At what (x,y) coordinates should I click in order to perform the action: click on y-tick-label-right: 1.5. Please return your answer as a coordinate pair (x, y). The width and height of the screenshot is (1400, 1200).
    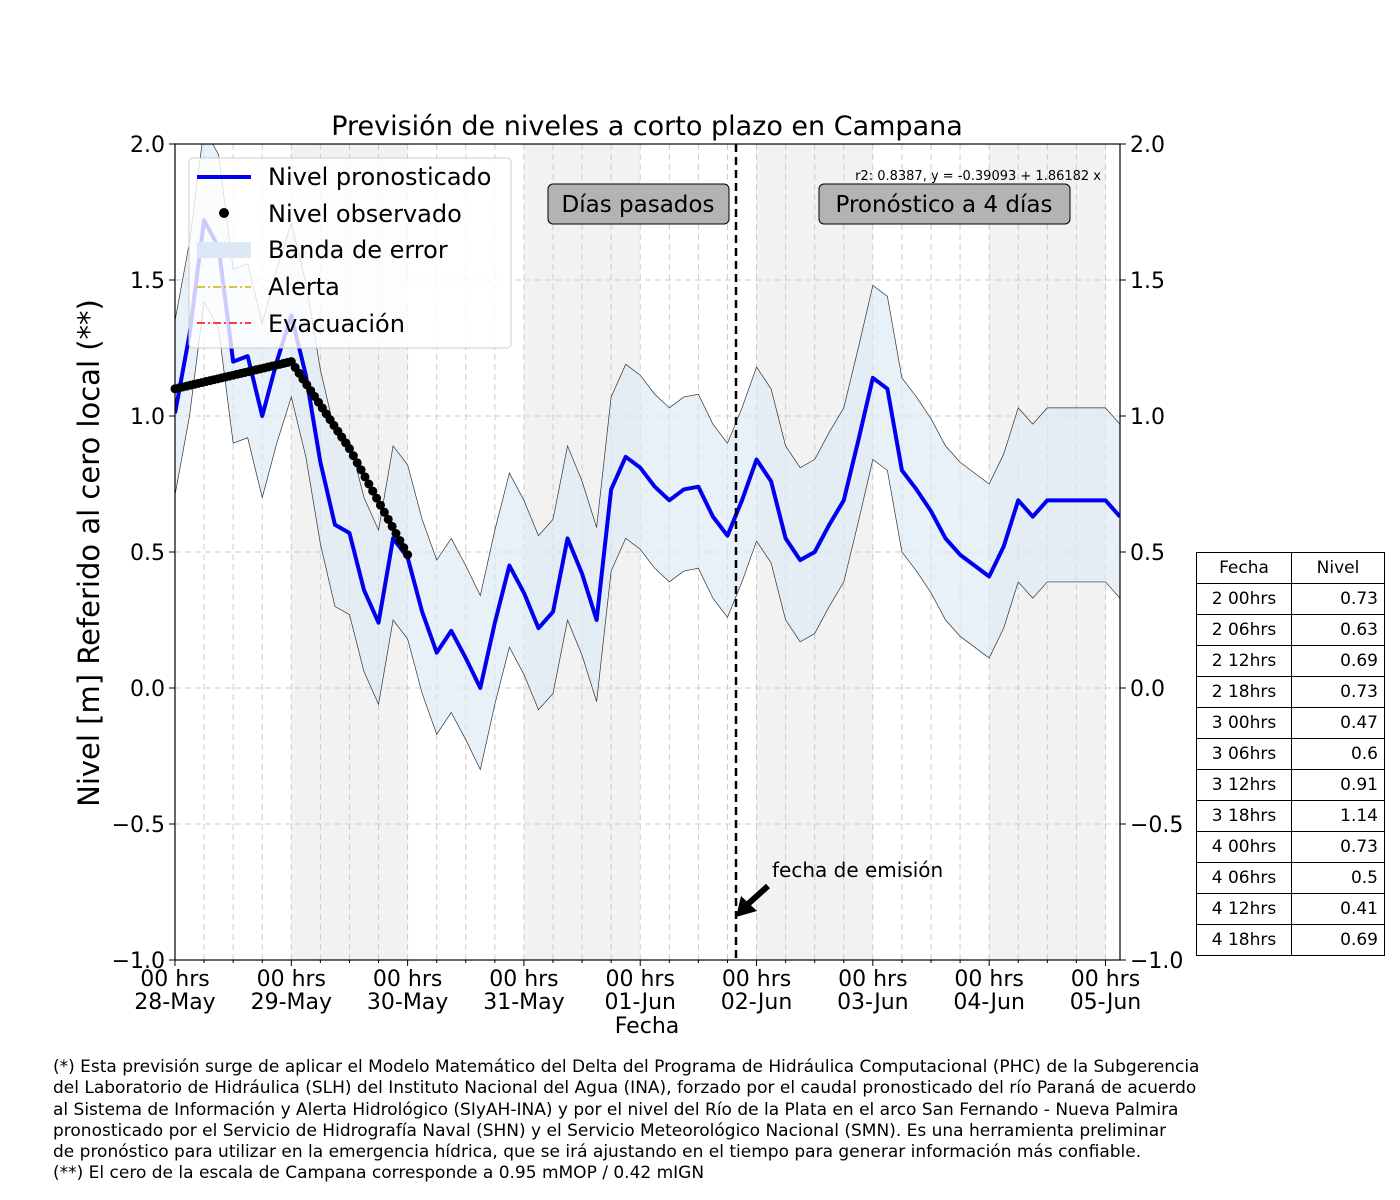
    Looking at the image, I should click on (1147, 281).